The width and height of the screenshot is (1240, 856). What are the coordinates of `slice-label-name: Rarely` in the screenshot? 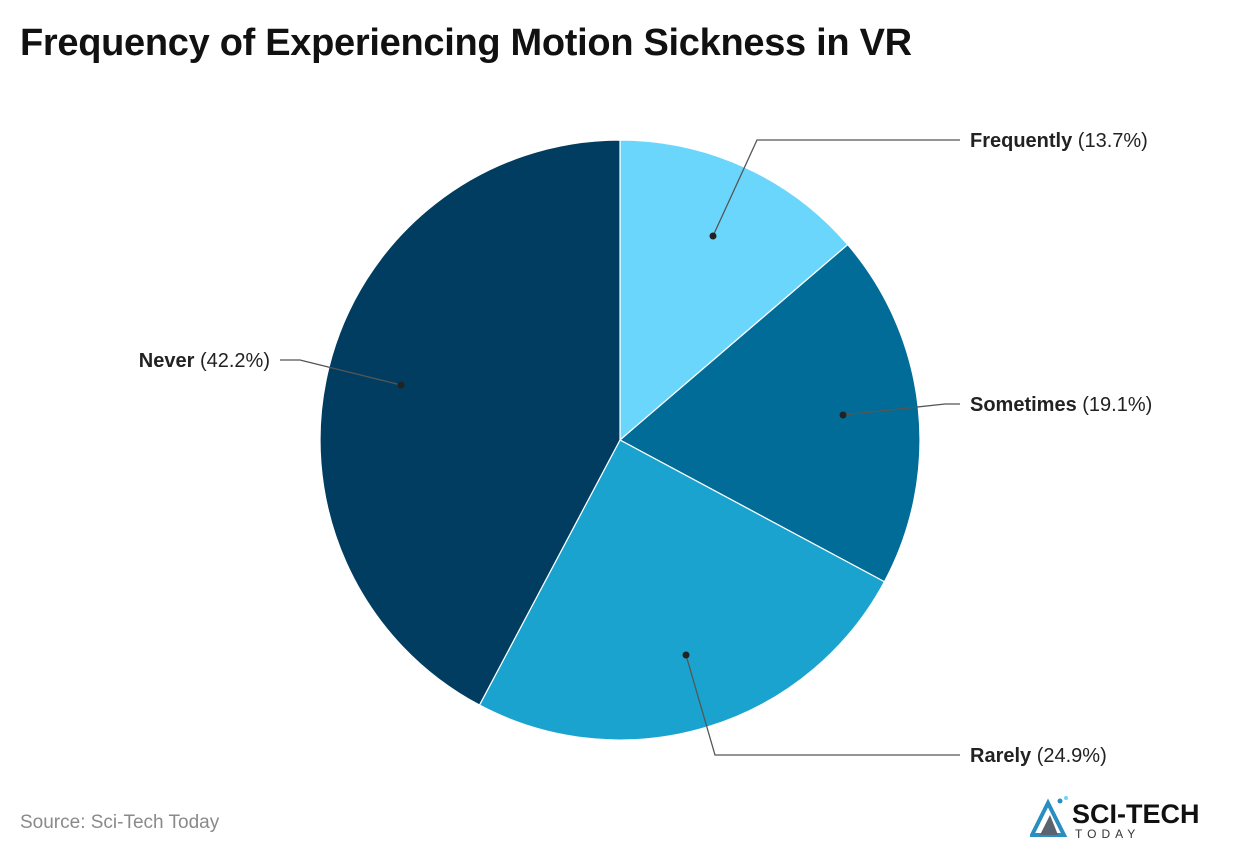 It's located at (1001, 756).